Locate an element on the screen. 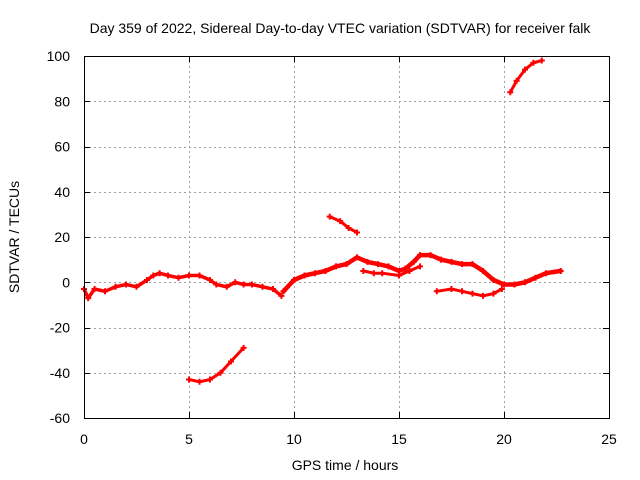 Image resolution: width=640 pixels, height=480 pixels. x-tick-label: 5 is located at coordinates (189, 439).